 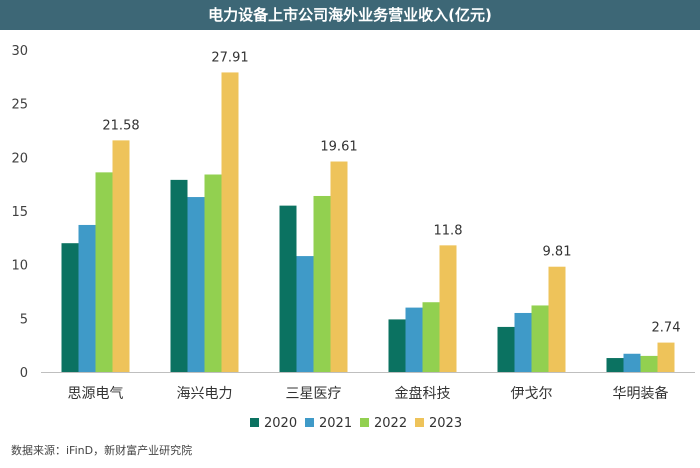 What do you see at coordinates (448, 230) in the screenshot?
I see `data-label: 11.8` at bounding box center [448, 230].